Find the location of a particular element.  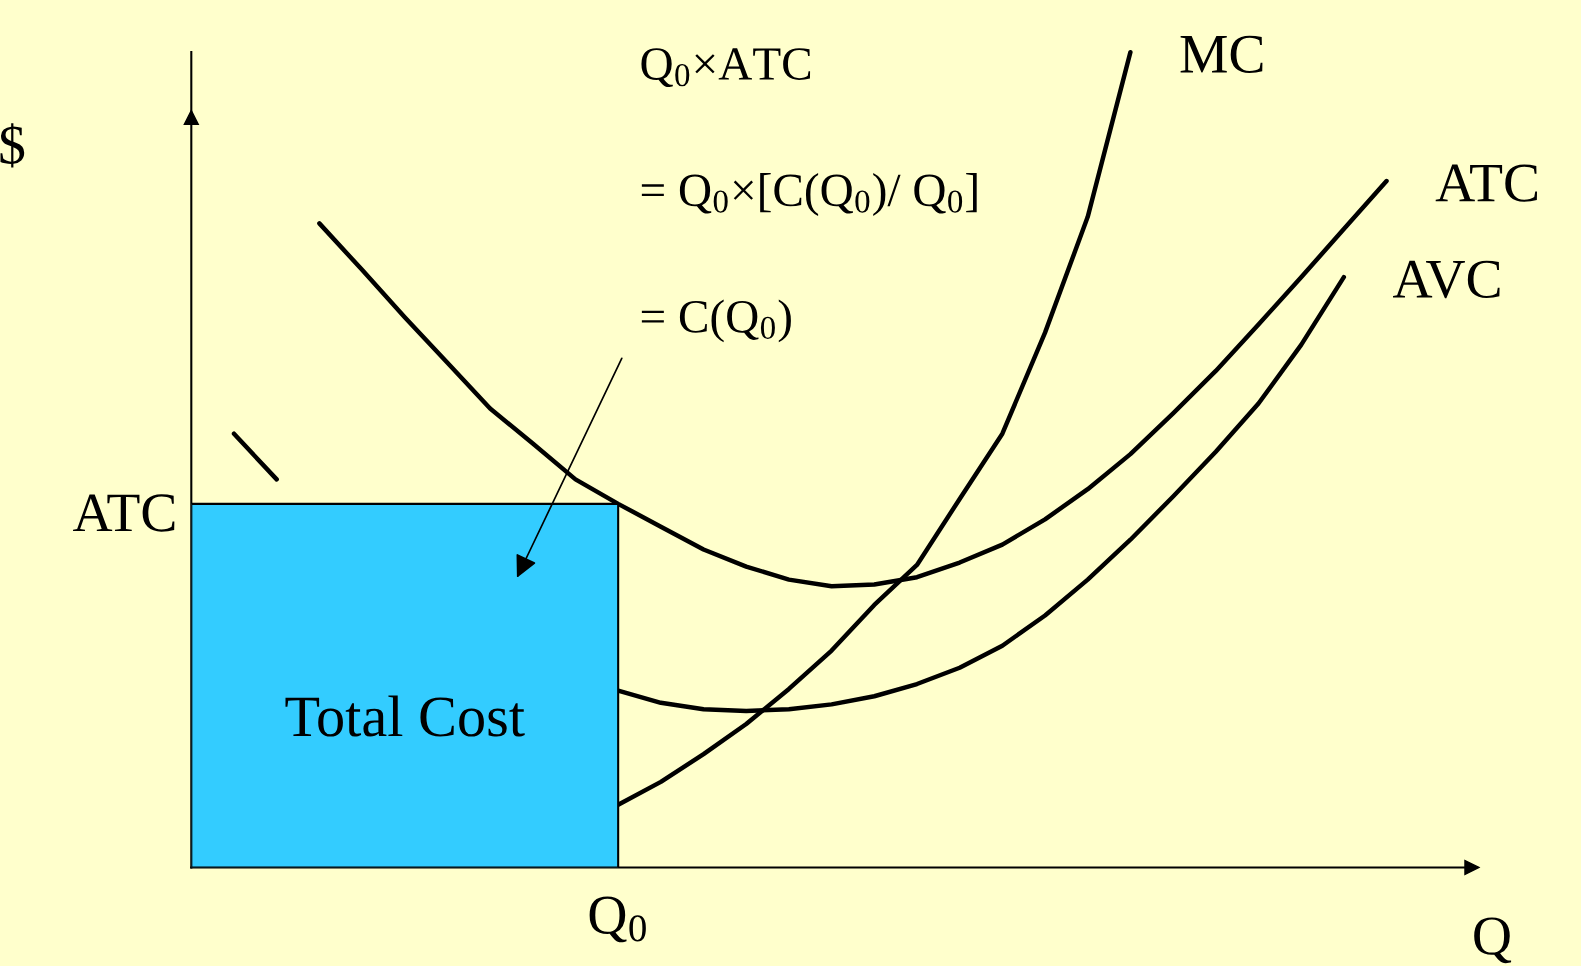

x-axis-title: Q is located at coordinates (1493, 940).